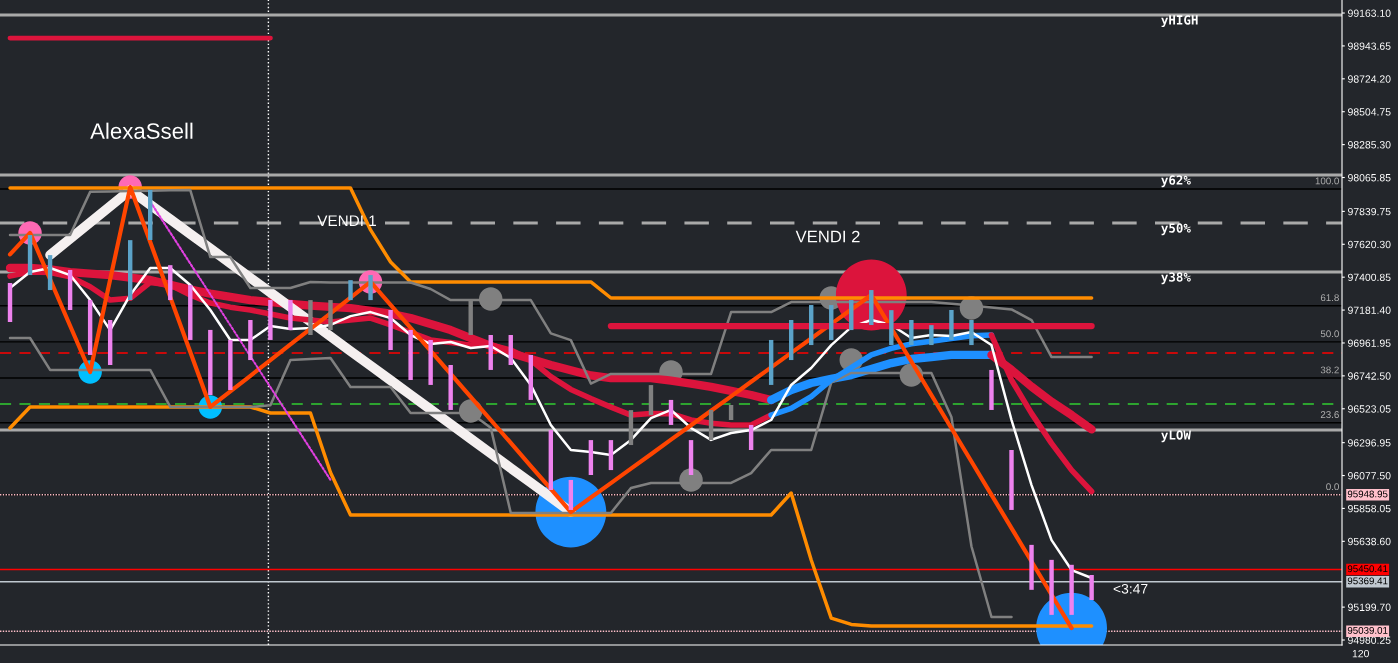 The height and width of the screenshot is (663, 1398). What do you see at coordinates (1369, 343) in the screenshot?
I see `y-tick-label: 96961.95` at bounding box center [1369, 343].